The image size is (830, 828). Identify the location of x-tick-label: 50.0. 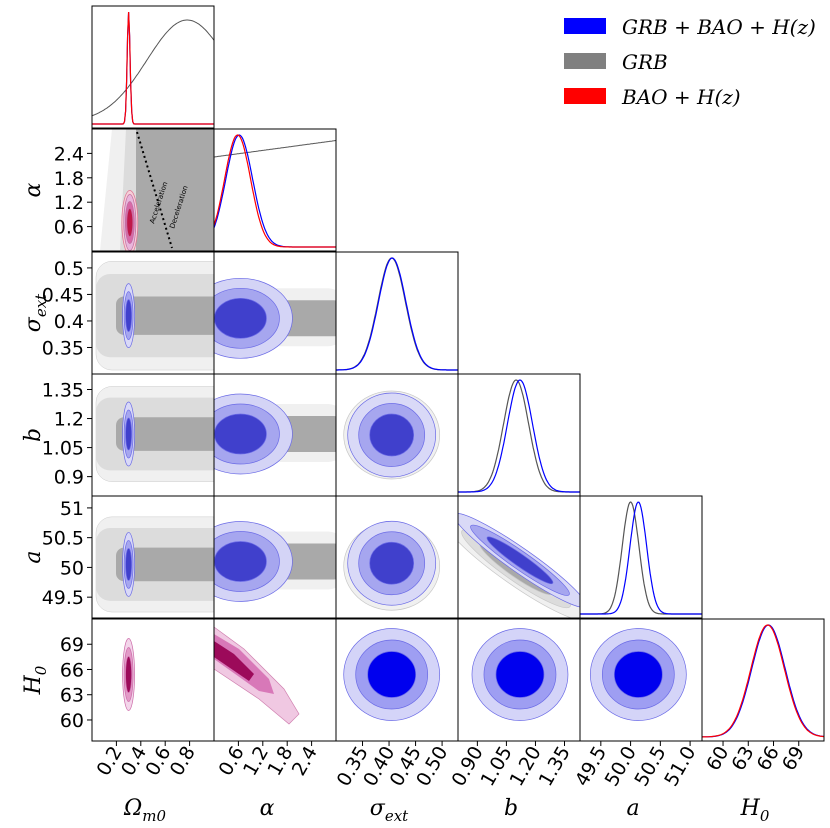
(621, 767).